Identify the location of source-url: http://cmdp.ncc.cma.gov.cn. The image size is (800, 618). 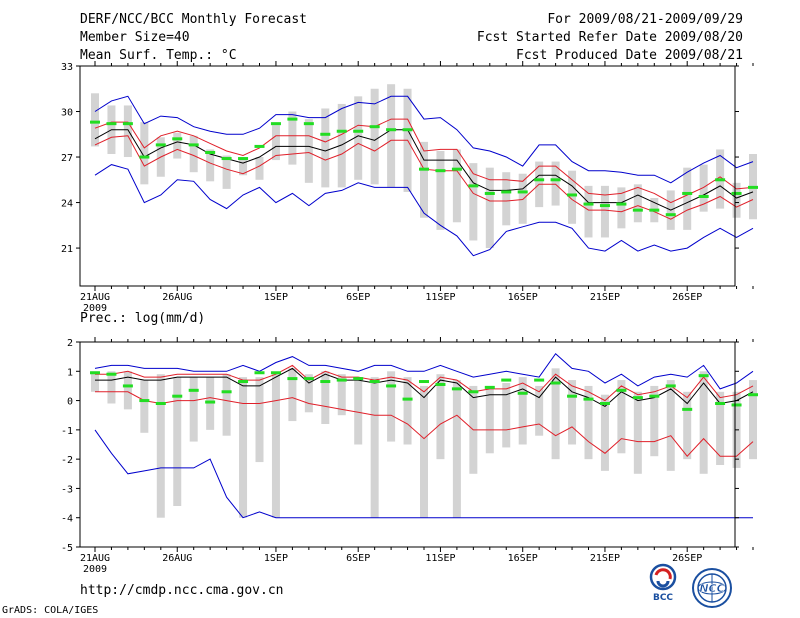
(182, 590).